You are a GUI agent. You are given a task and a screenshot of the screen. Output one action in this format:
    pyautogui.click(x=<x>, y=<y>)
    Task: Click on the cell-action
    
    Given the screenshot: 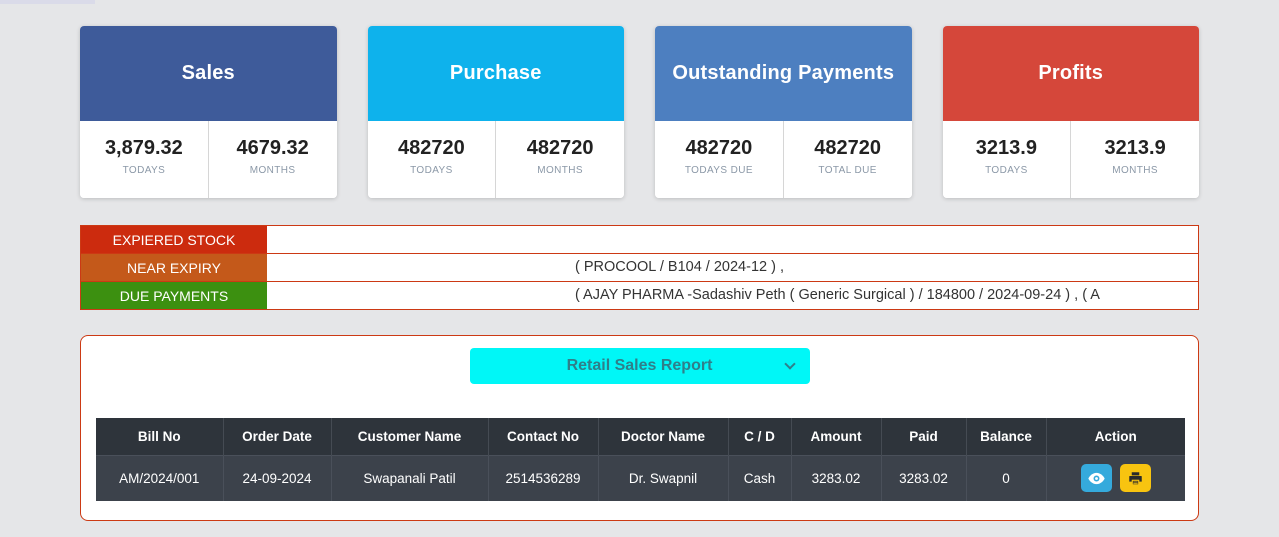 What is the action you would take?
    pyautogui.click(x=1116, y=477)
    